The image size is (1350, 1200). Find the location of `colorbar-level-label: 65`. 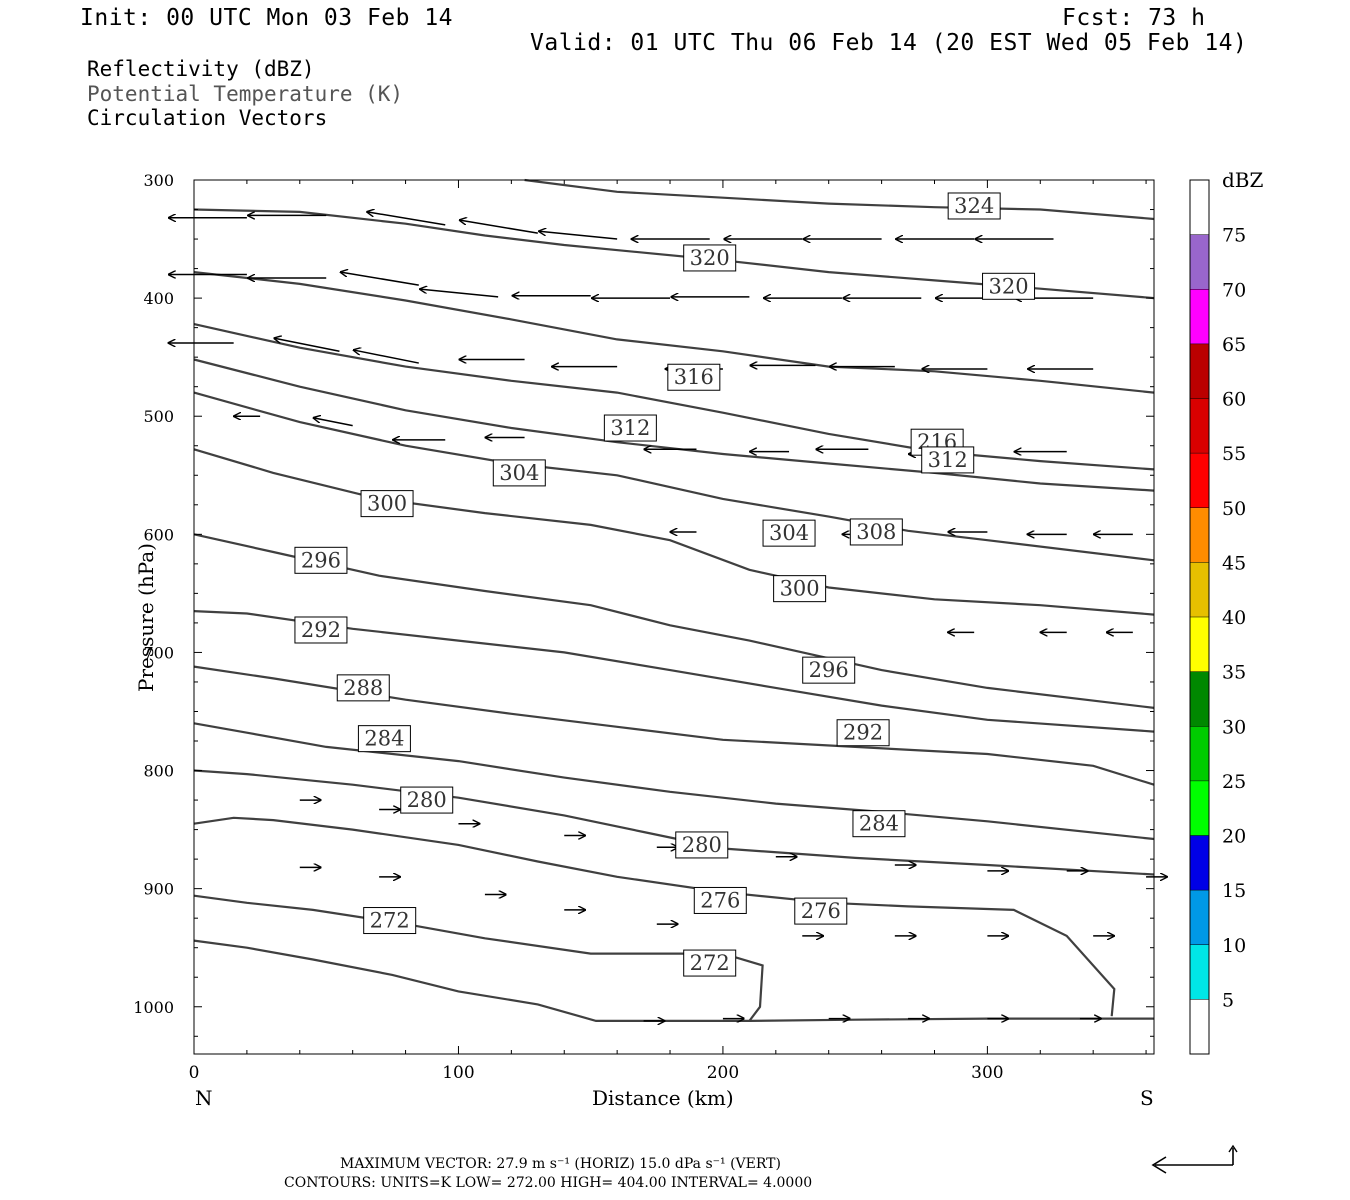

colorbar-level-label: 65 is located at coordinates (1234, 345).